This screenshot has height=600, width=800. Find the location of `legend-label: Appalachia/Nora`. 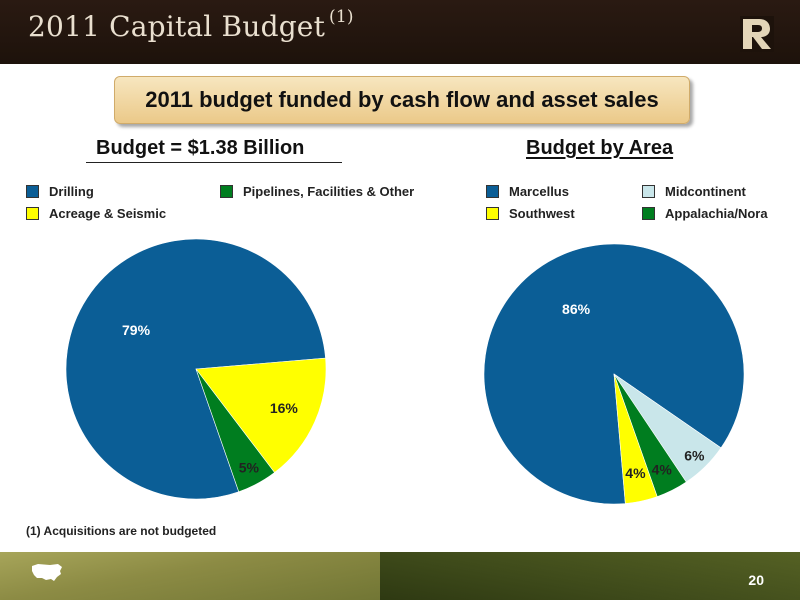

legend-label: Appalachia/Nora is located at coordinates (716, 213).